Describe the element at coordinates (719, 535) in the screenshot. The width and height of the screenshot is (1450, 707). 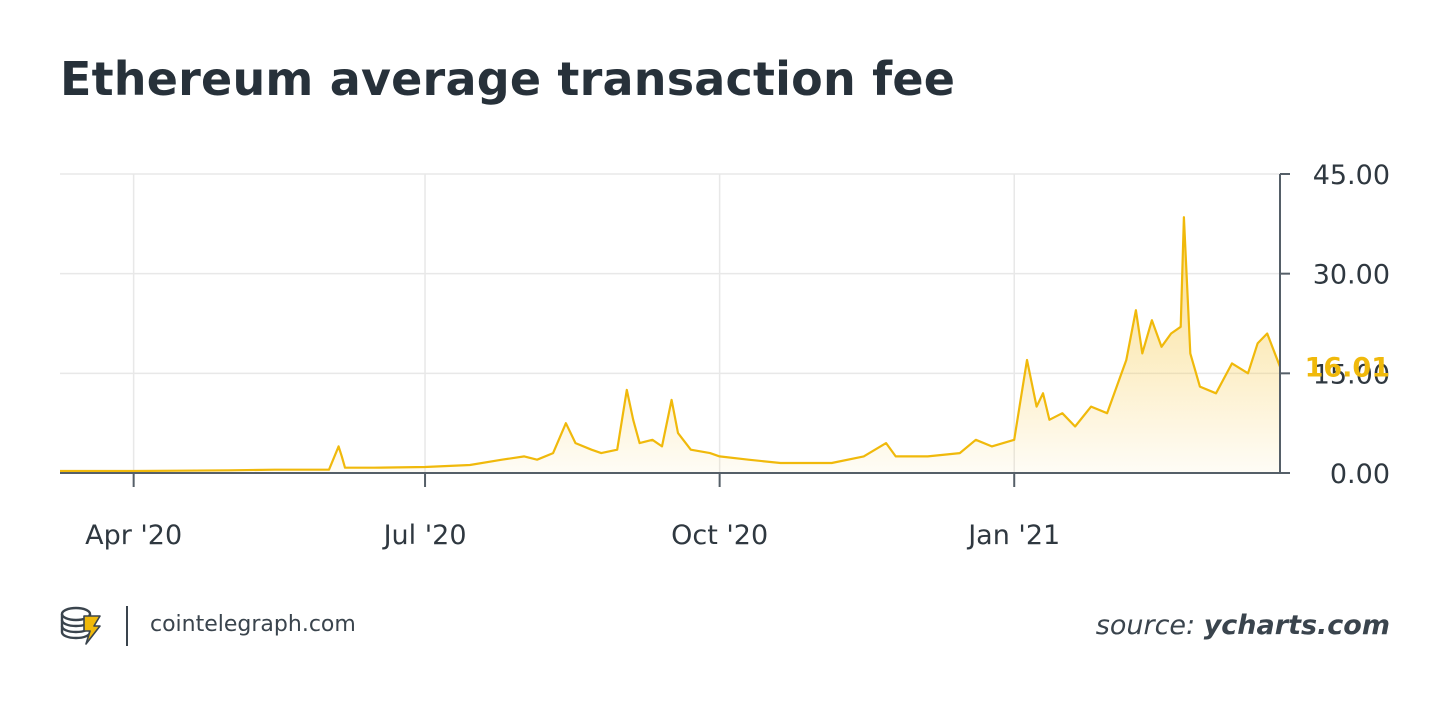
I see `x-tick-label: Oct '20` at that location.